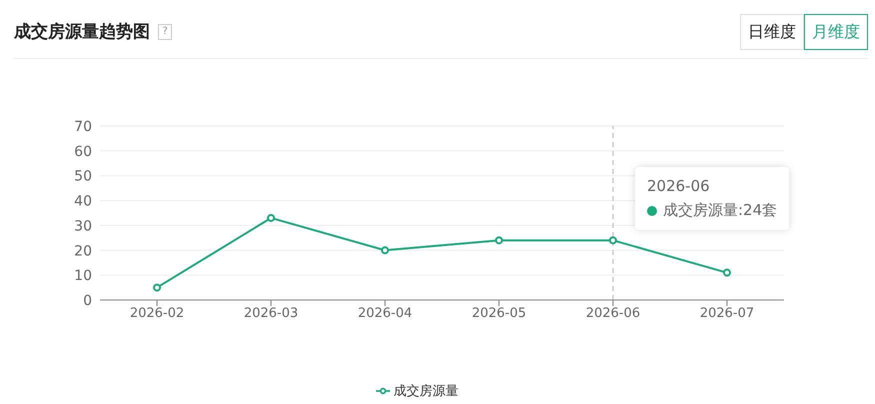 This screenshot has width=875, height=404. What do you see at coordinates (678, 186) in the screenshot?
I see `annotation: 2026-06` at bounding box center [678, 186].